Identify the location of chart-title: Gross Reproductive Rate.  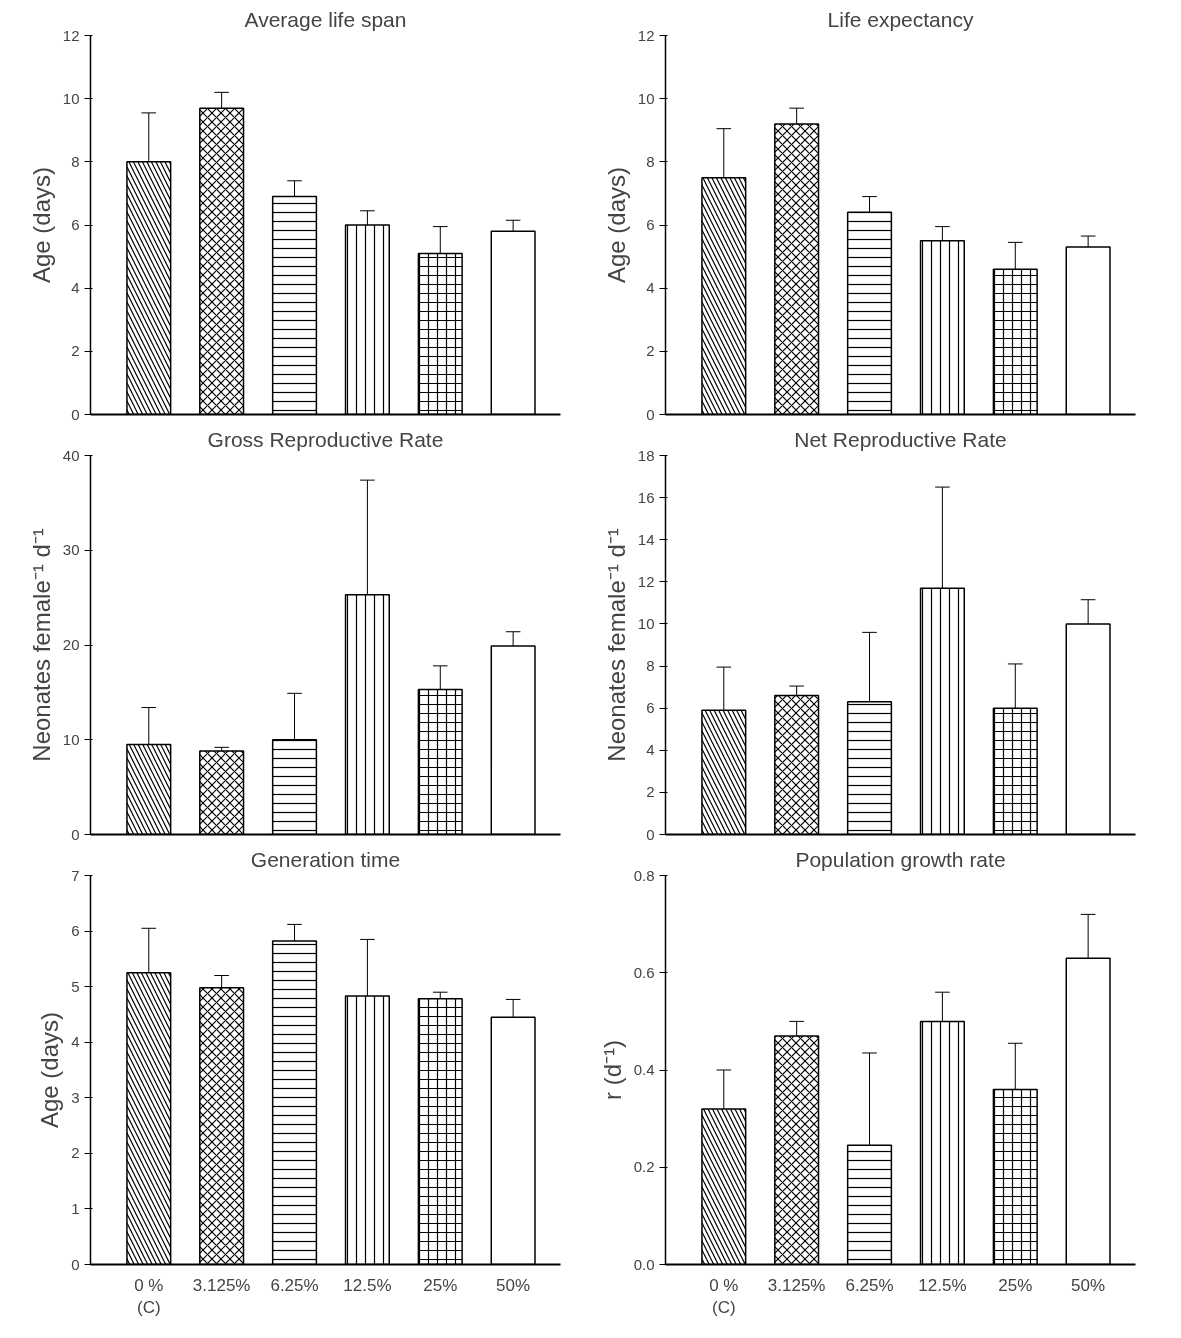
(325, 439).